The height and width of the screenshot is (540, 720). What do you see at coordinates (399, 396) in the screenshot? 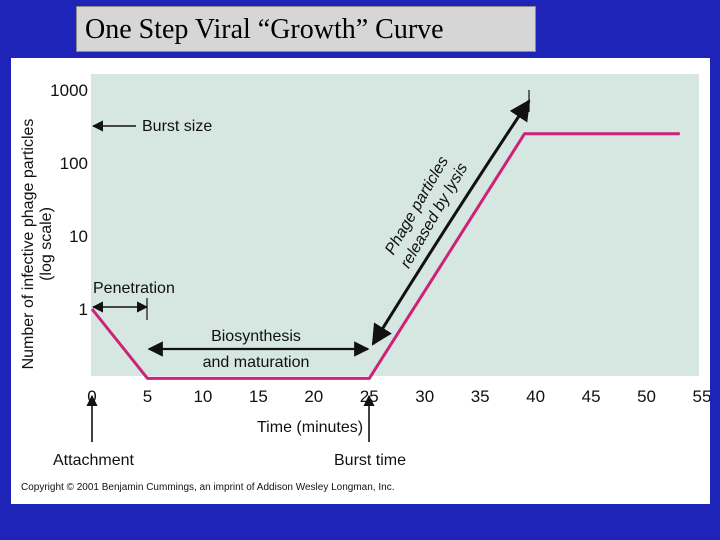
I see `x-axis-ticks: 0510152025303540455055` at bounding box center [399, 396].